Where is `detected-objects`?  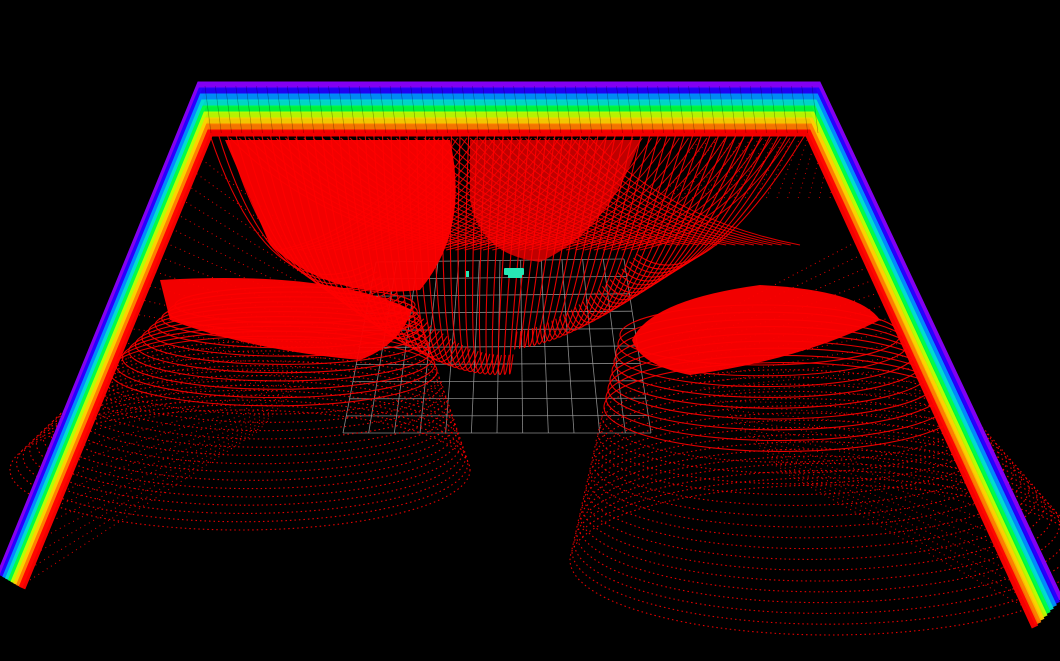
detected-objects is located at coordinates (495, 273).